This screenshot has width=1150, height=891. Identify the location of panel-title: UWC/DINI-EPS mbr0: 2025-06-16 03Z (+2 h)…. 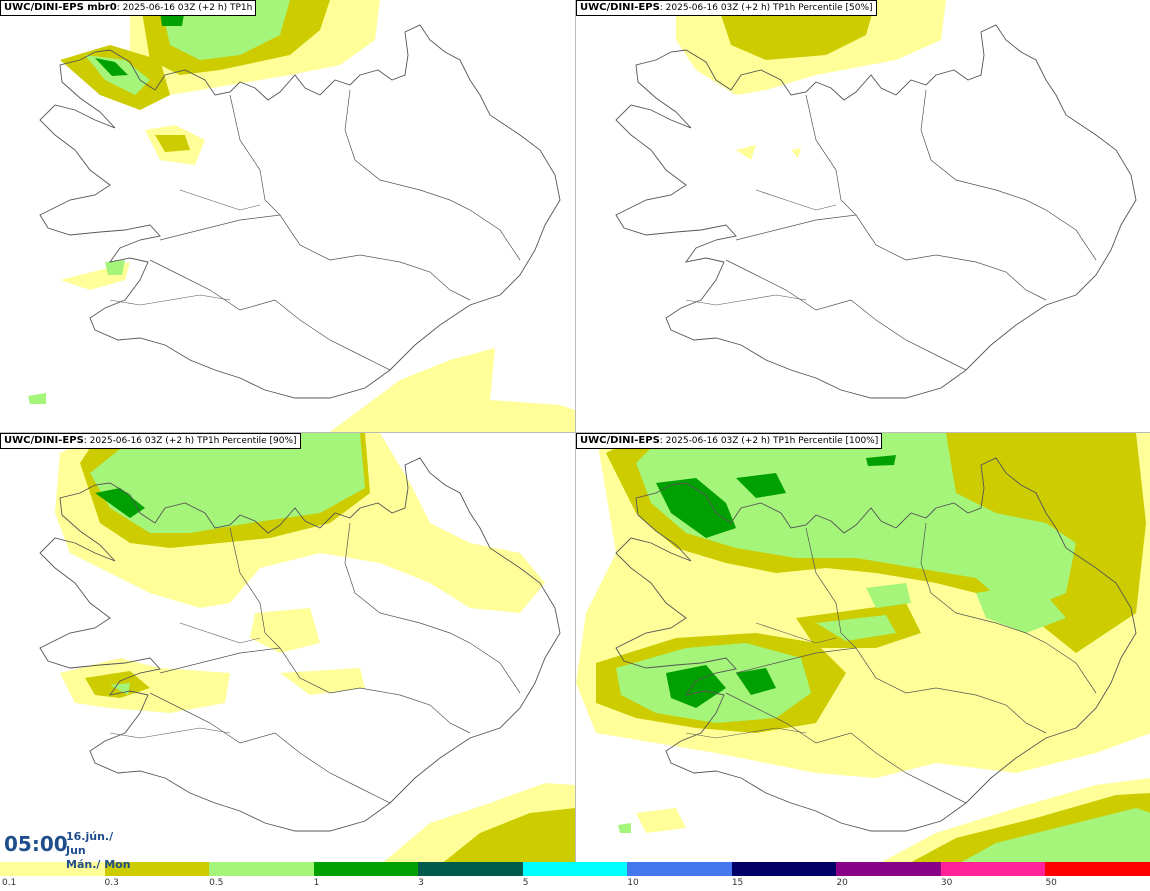
(128, 8).